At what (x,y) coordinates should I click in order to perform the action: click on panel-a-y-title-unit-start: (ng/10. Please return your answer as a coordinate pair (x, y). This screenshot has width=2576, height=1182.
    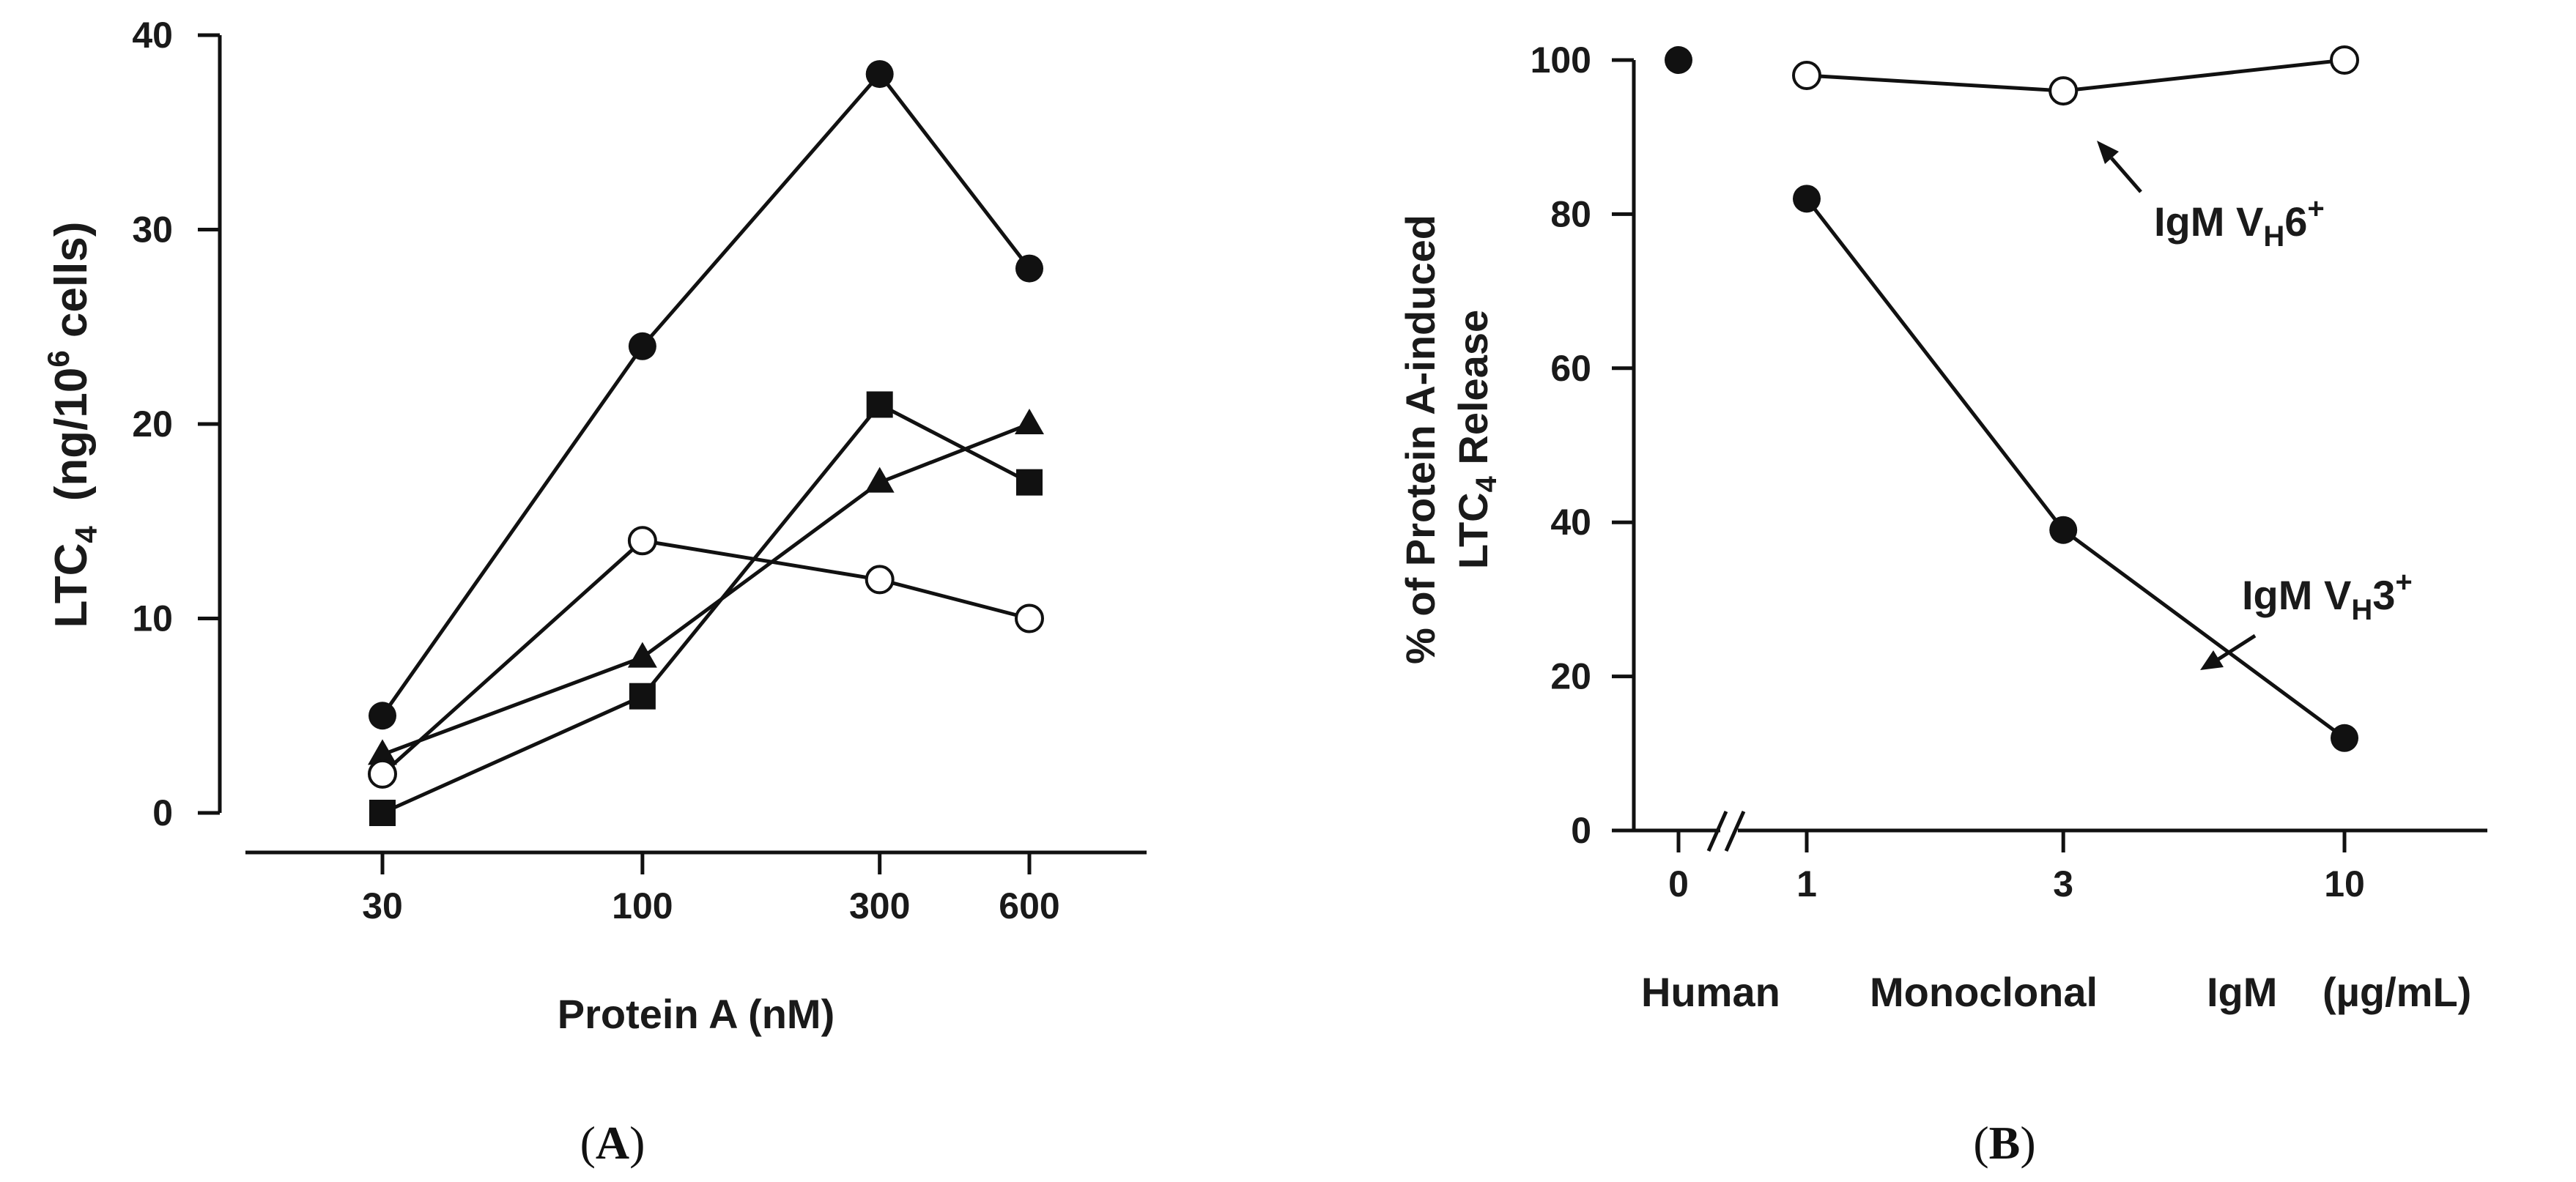
    Looking at the image, I should click on (71, 435).